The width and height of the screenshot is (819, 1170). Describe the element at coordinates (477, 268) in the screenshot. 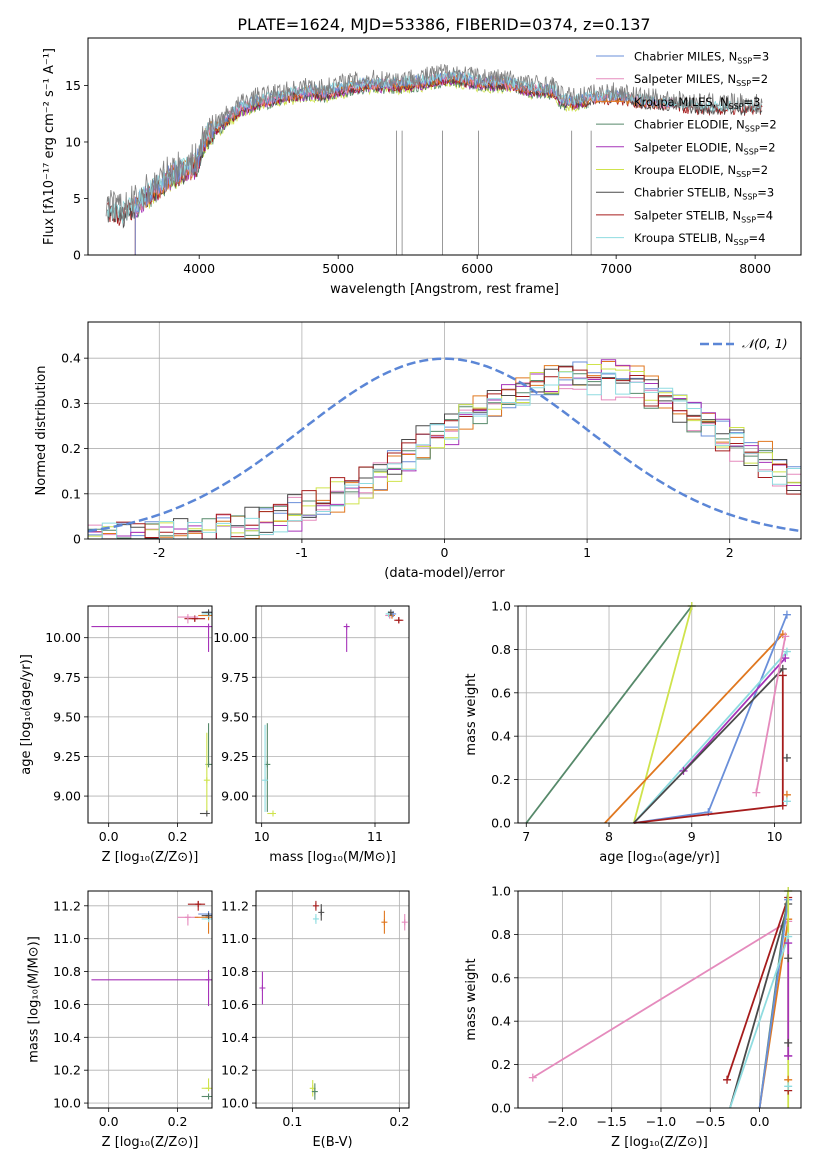

I see `x-tick-label: 6000` at that location.